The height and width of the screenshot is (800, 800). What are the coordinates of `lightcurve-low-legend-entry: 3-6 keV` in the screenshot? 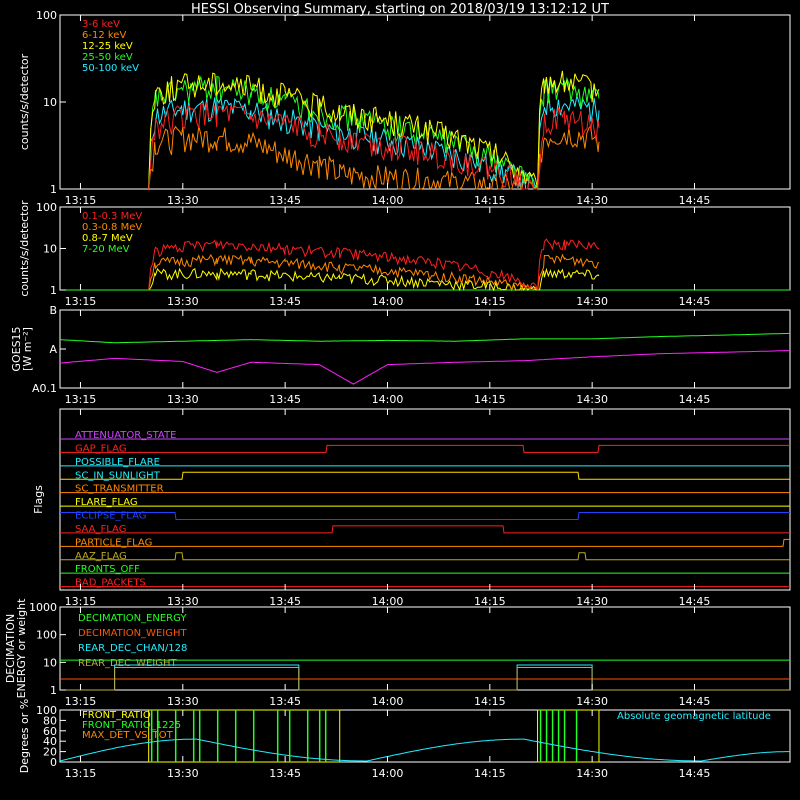 It's located at (101, 24).